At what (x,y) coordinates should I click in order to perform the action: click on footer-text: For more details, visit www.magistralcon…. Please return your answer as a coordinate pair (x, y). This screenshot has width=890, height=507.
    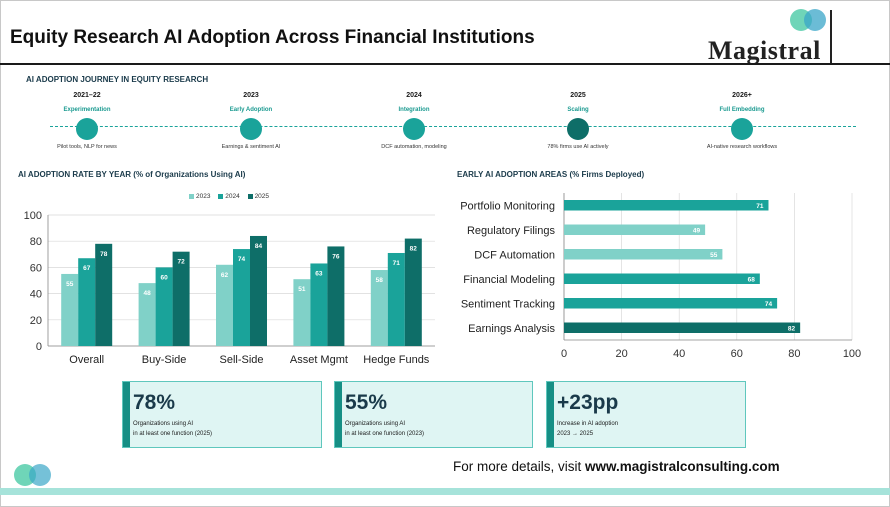
    Looking at the image, I should click on (616, 466).